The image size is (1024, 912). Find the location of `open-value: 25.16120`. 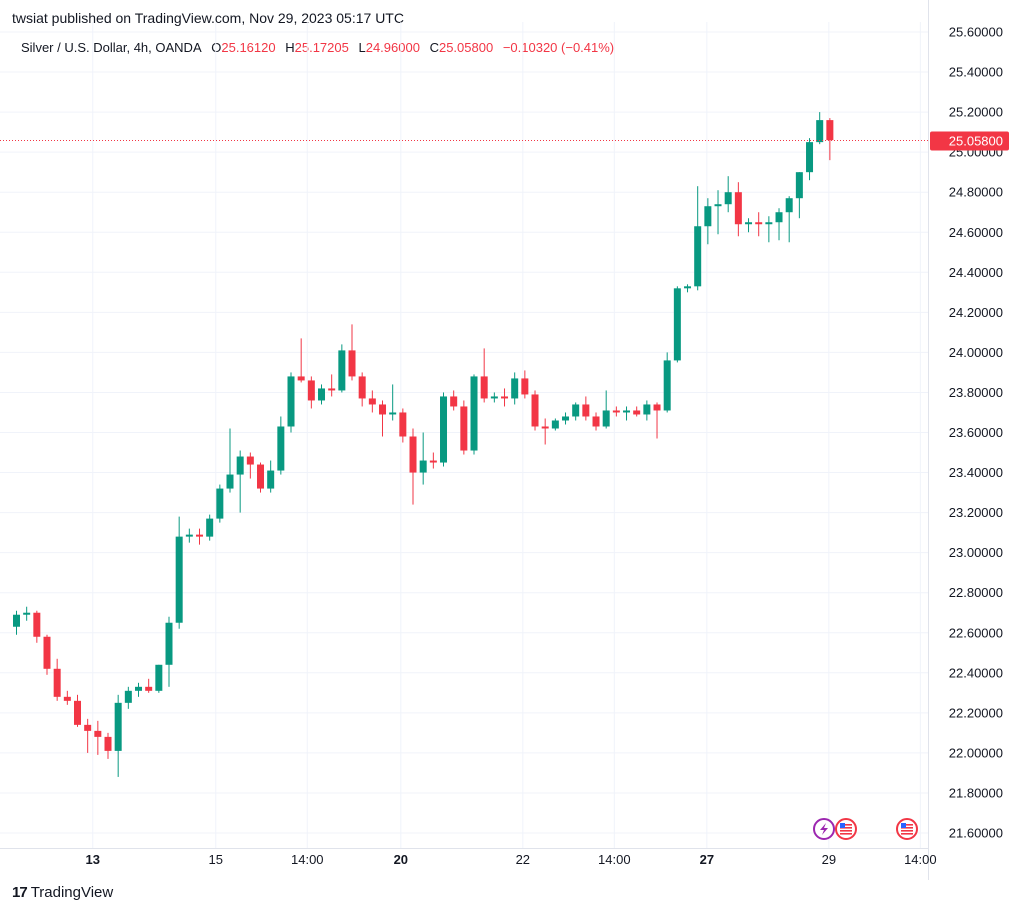

open-value: 25.16120 is located at coordinates (248, 47).